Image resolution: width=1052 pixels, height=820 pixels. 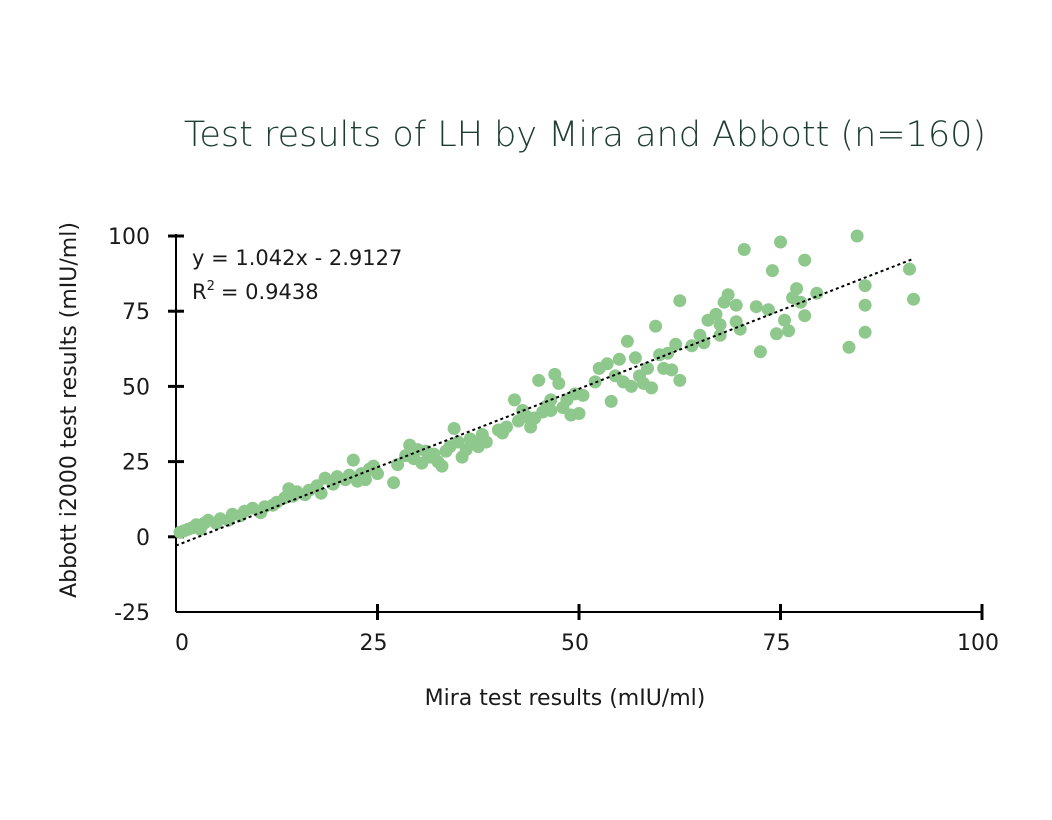 What do you see at coordinates (978, 643) in the screenshot?
I see `x-tick-label: 100` at bounding box center [978, 643].